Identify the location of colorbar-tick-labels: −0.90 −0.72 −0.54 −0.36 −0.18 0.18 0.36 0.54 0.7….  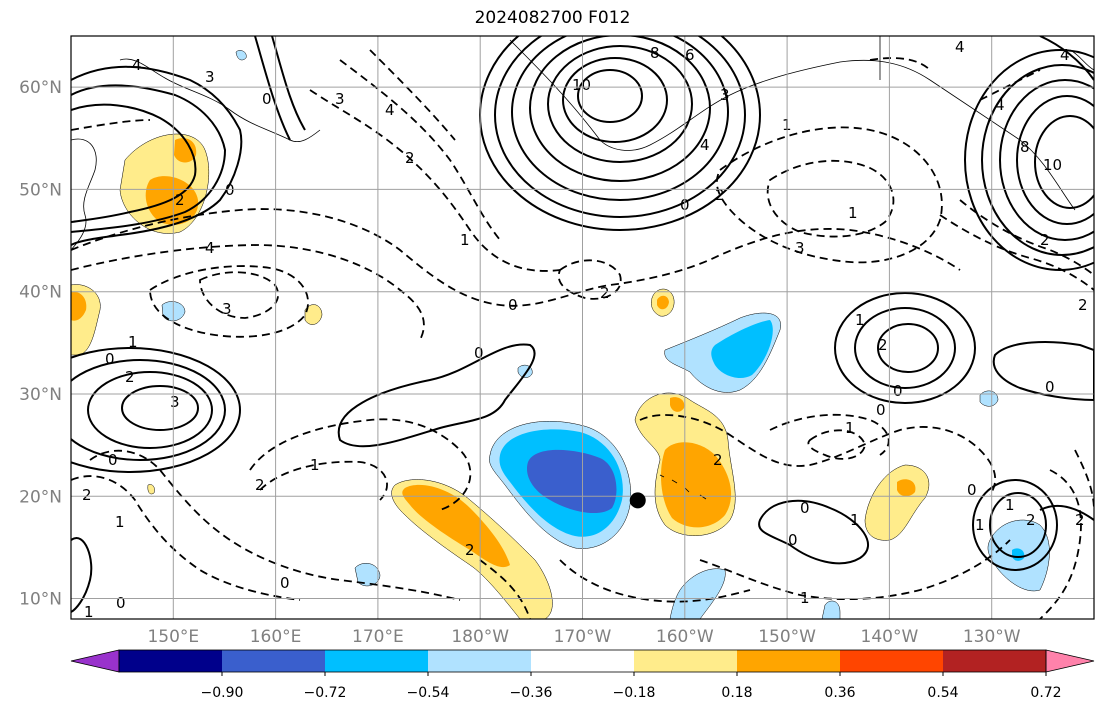
(631, 686).